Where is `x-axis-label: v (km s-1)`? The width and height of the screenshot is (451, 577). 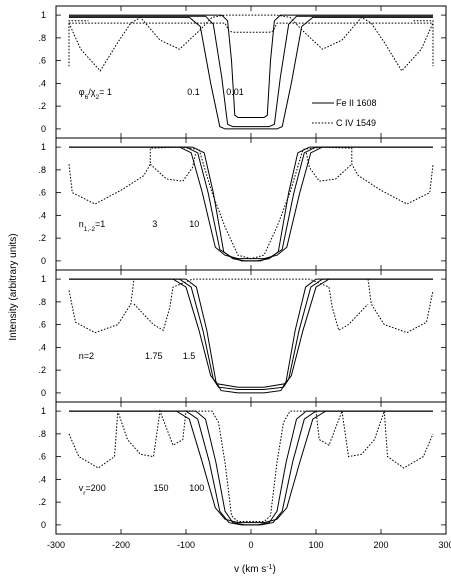 x-axis-label: v (km s-1) is located at coordinates (255, 570).